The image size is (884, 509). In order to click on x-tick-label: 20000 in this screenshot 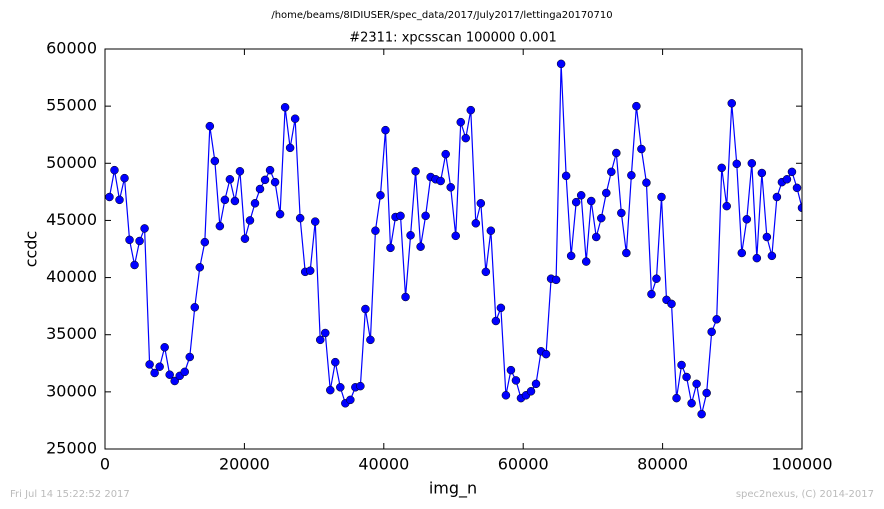, I will do `click(244, 464)`.